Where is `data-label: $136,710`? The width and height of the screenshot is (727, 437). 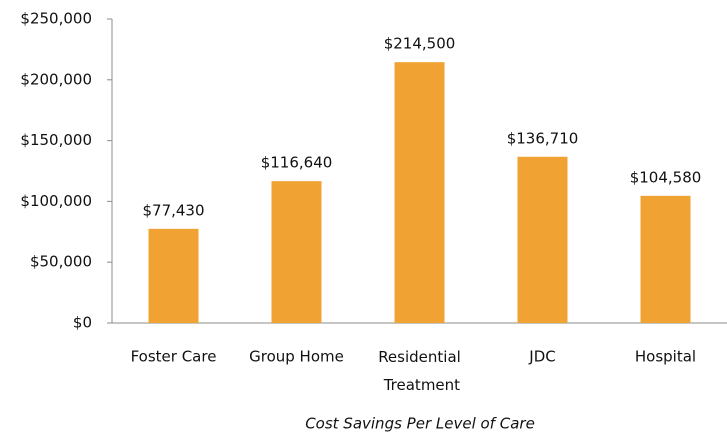 data-label: $136,710 is located at coordinates (543, 138).